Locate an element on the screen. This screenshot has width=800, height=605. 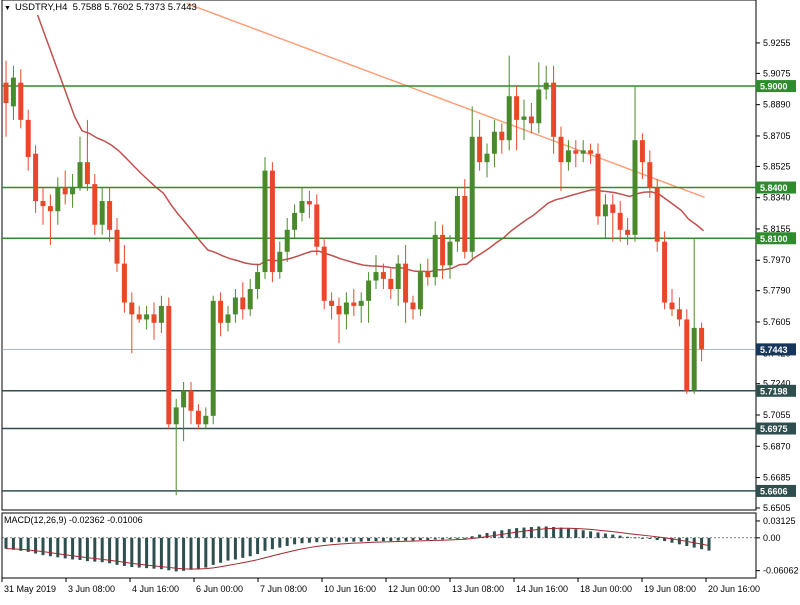
y-tick-label: 5.8890 is located at coordinates (777, 105).